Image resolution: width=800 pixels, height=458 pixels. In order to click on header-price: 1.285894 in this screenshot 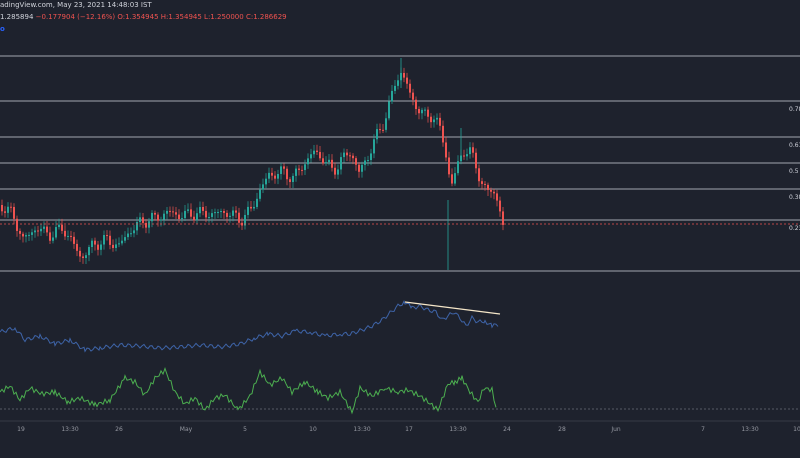, I will do `click(17, 17)`.